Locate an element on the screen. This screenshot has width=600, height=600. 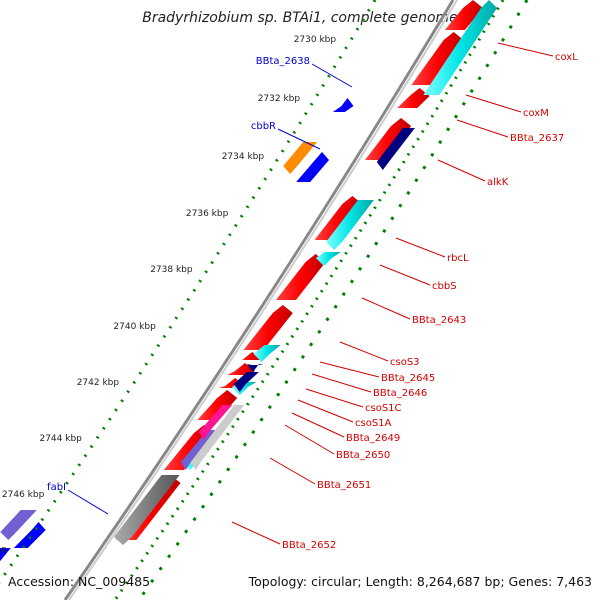
gene-label: BBta_2637 is located at coordinates (537, 138).